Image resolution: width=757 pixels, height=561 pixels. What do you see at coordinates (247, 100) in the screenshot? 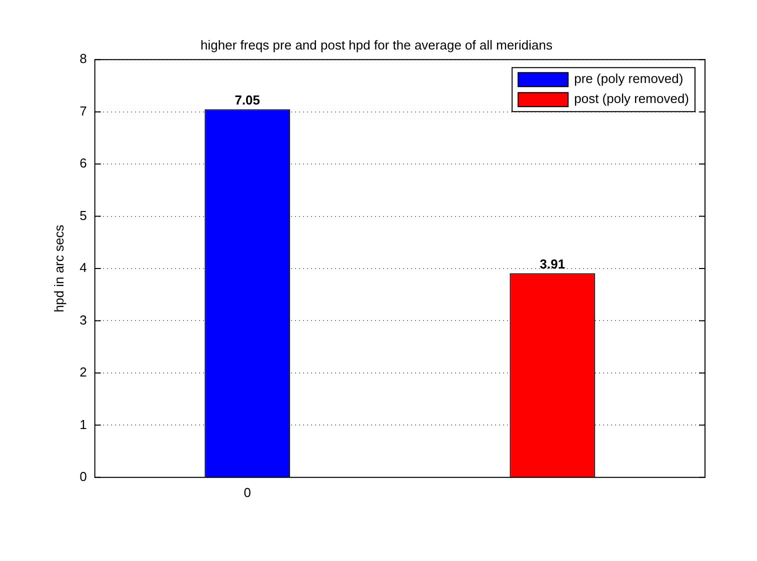
I see `data-label: 7.05` at bounding box center [247, 100].